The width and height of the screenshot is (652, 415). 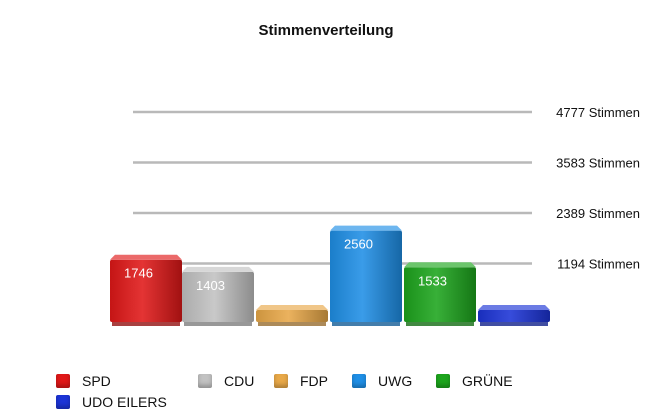 What do you see at coordinates (598, 213) in the screenshot?
I see `y-tick-label: 2389 Stimmen` at bounding box center [598, 213].